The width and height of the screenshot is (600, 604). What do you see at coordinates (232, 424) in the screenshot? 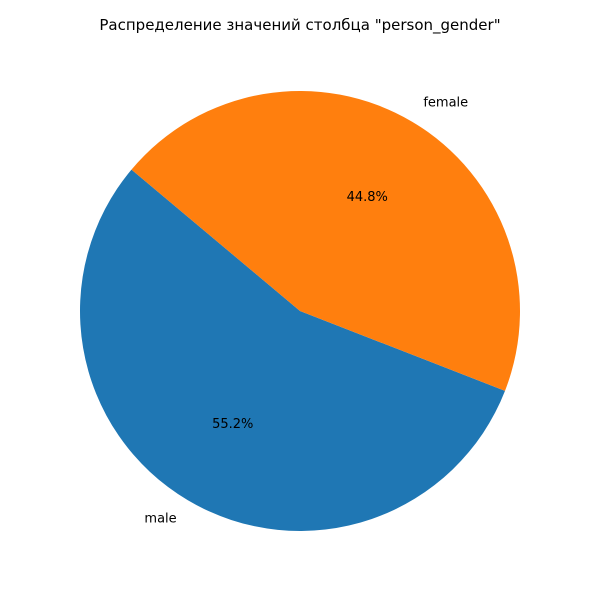
I see `slice-percent-male: 55.2%` at bounding box center [232, 424].